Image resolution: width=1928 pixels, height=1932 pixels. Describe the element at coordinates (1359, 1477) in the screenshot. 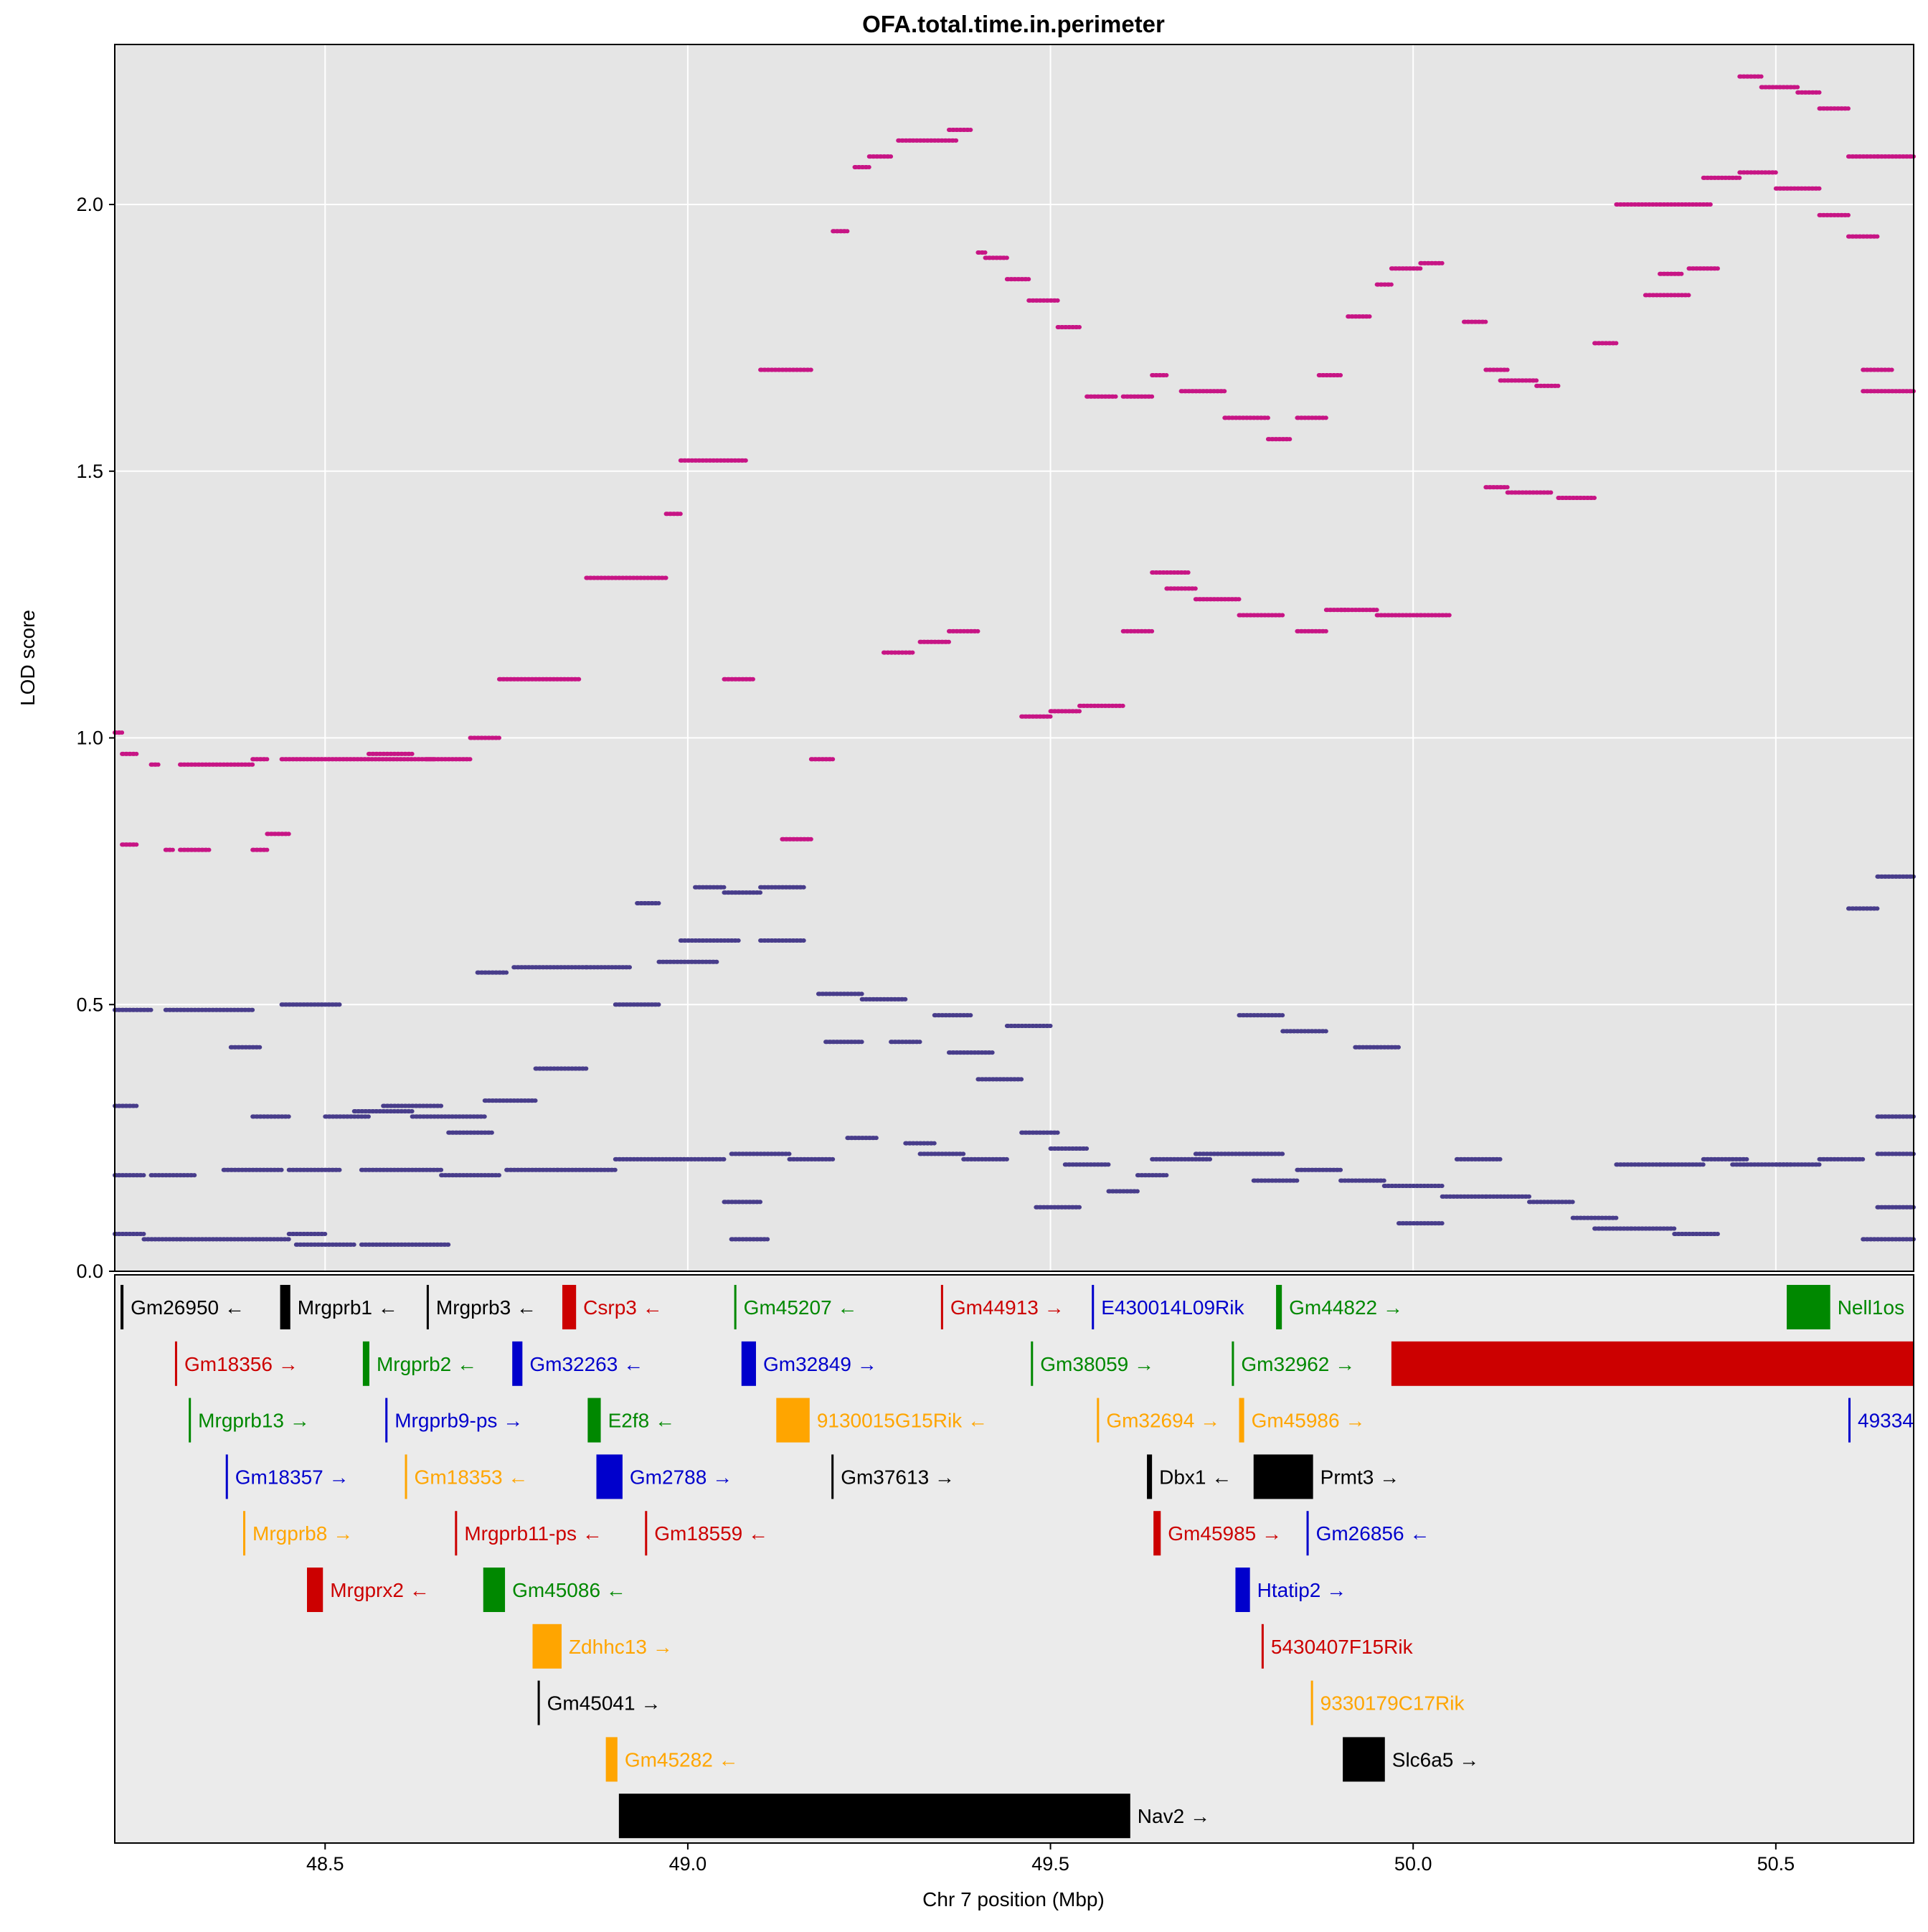

I see `gene-label: Prmt3 →` at that location.